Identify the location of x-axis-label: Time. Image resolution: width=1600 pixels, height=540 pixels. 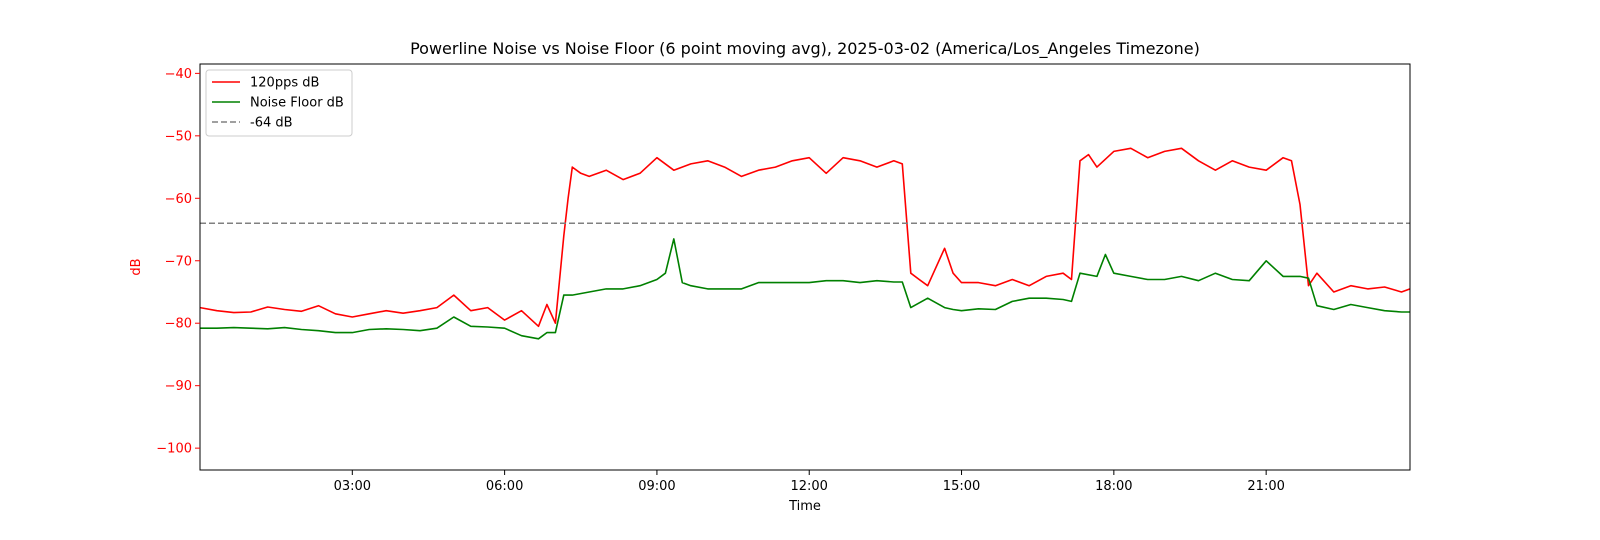
(804, 506).